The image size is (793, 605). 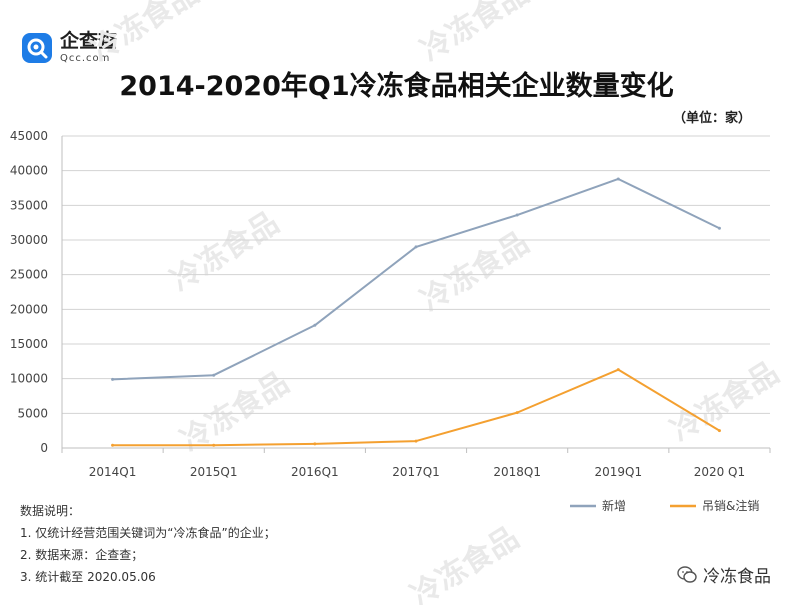 I want to click on wechat-account-badge: 冷冻食品, so click(x=724, y=574).